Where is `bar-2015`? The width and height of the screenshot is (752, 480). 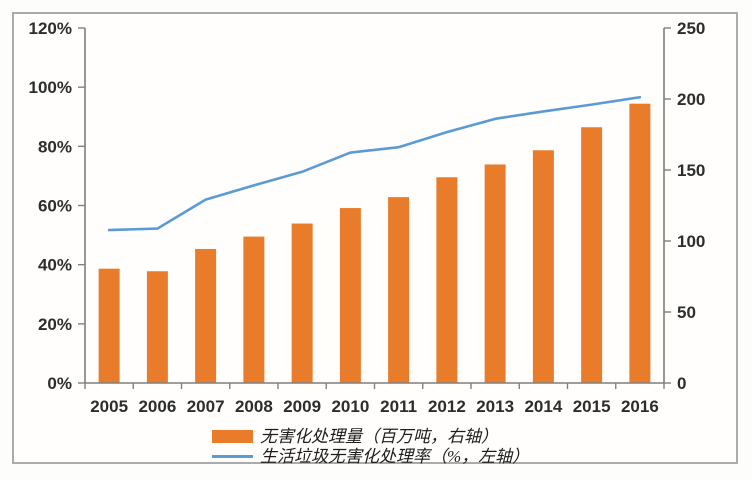
bar-2015 is located at coordinates (592, 255).